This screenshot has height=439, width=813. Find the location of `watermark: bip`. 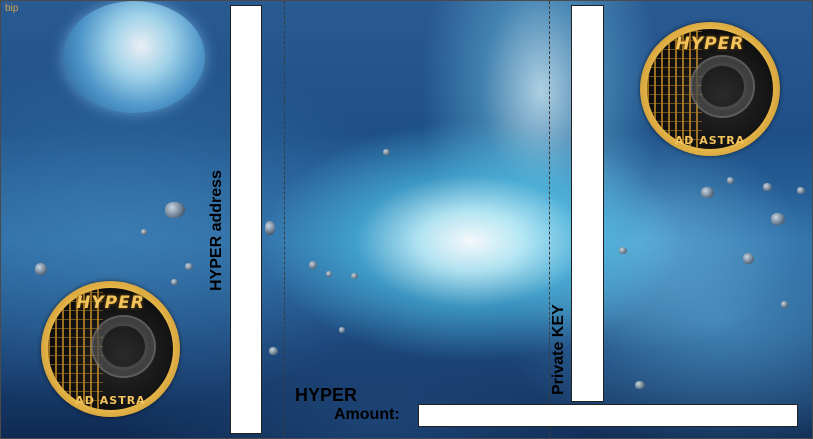

watermark: bip is located at coordinates (12, 8).